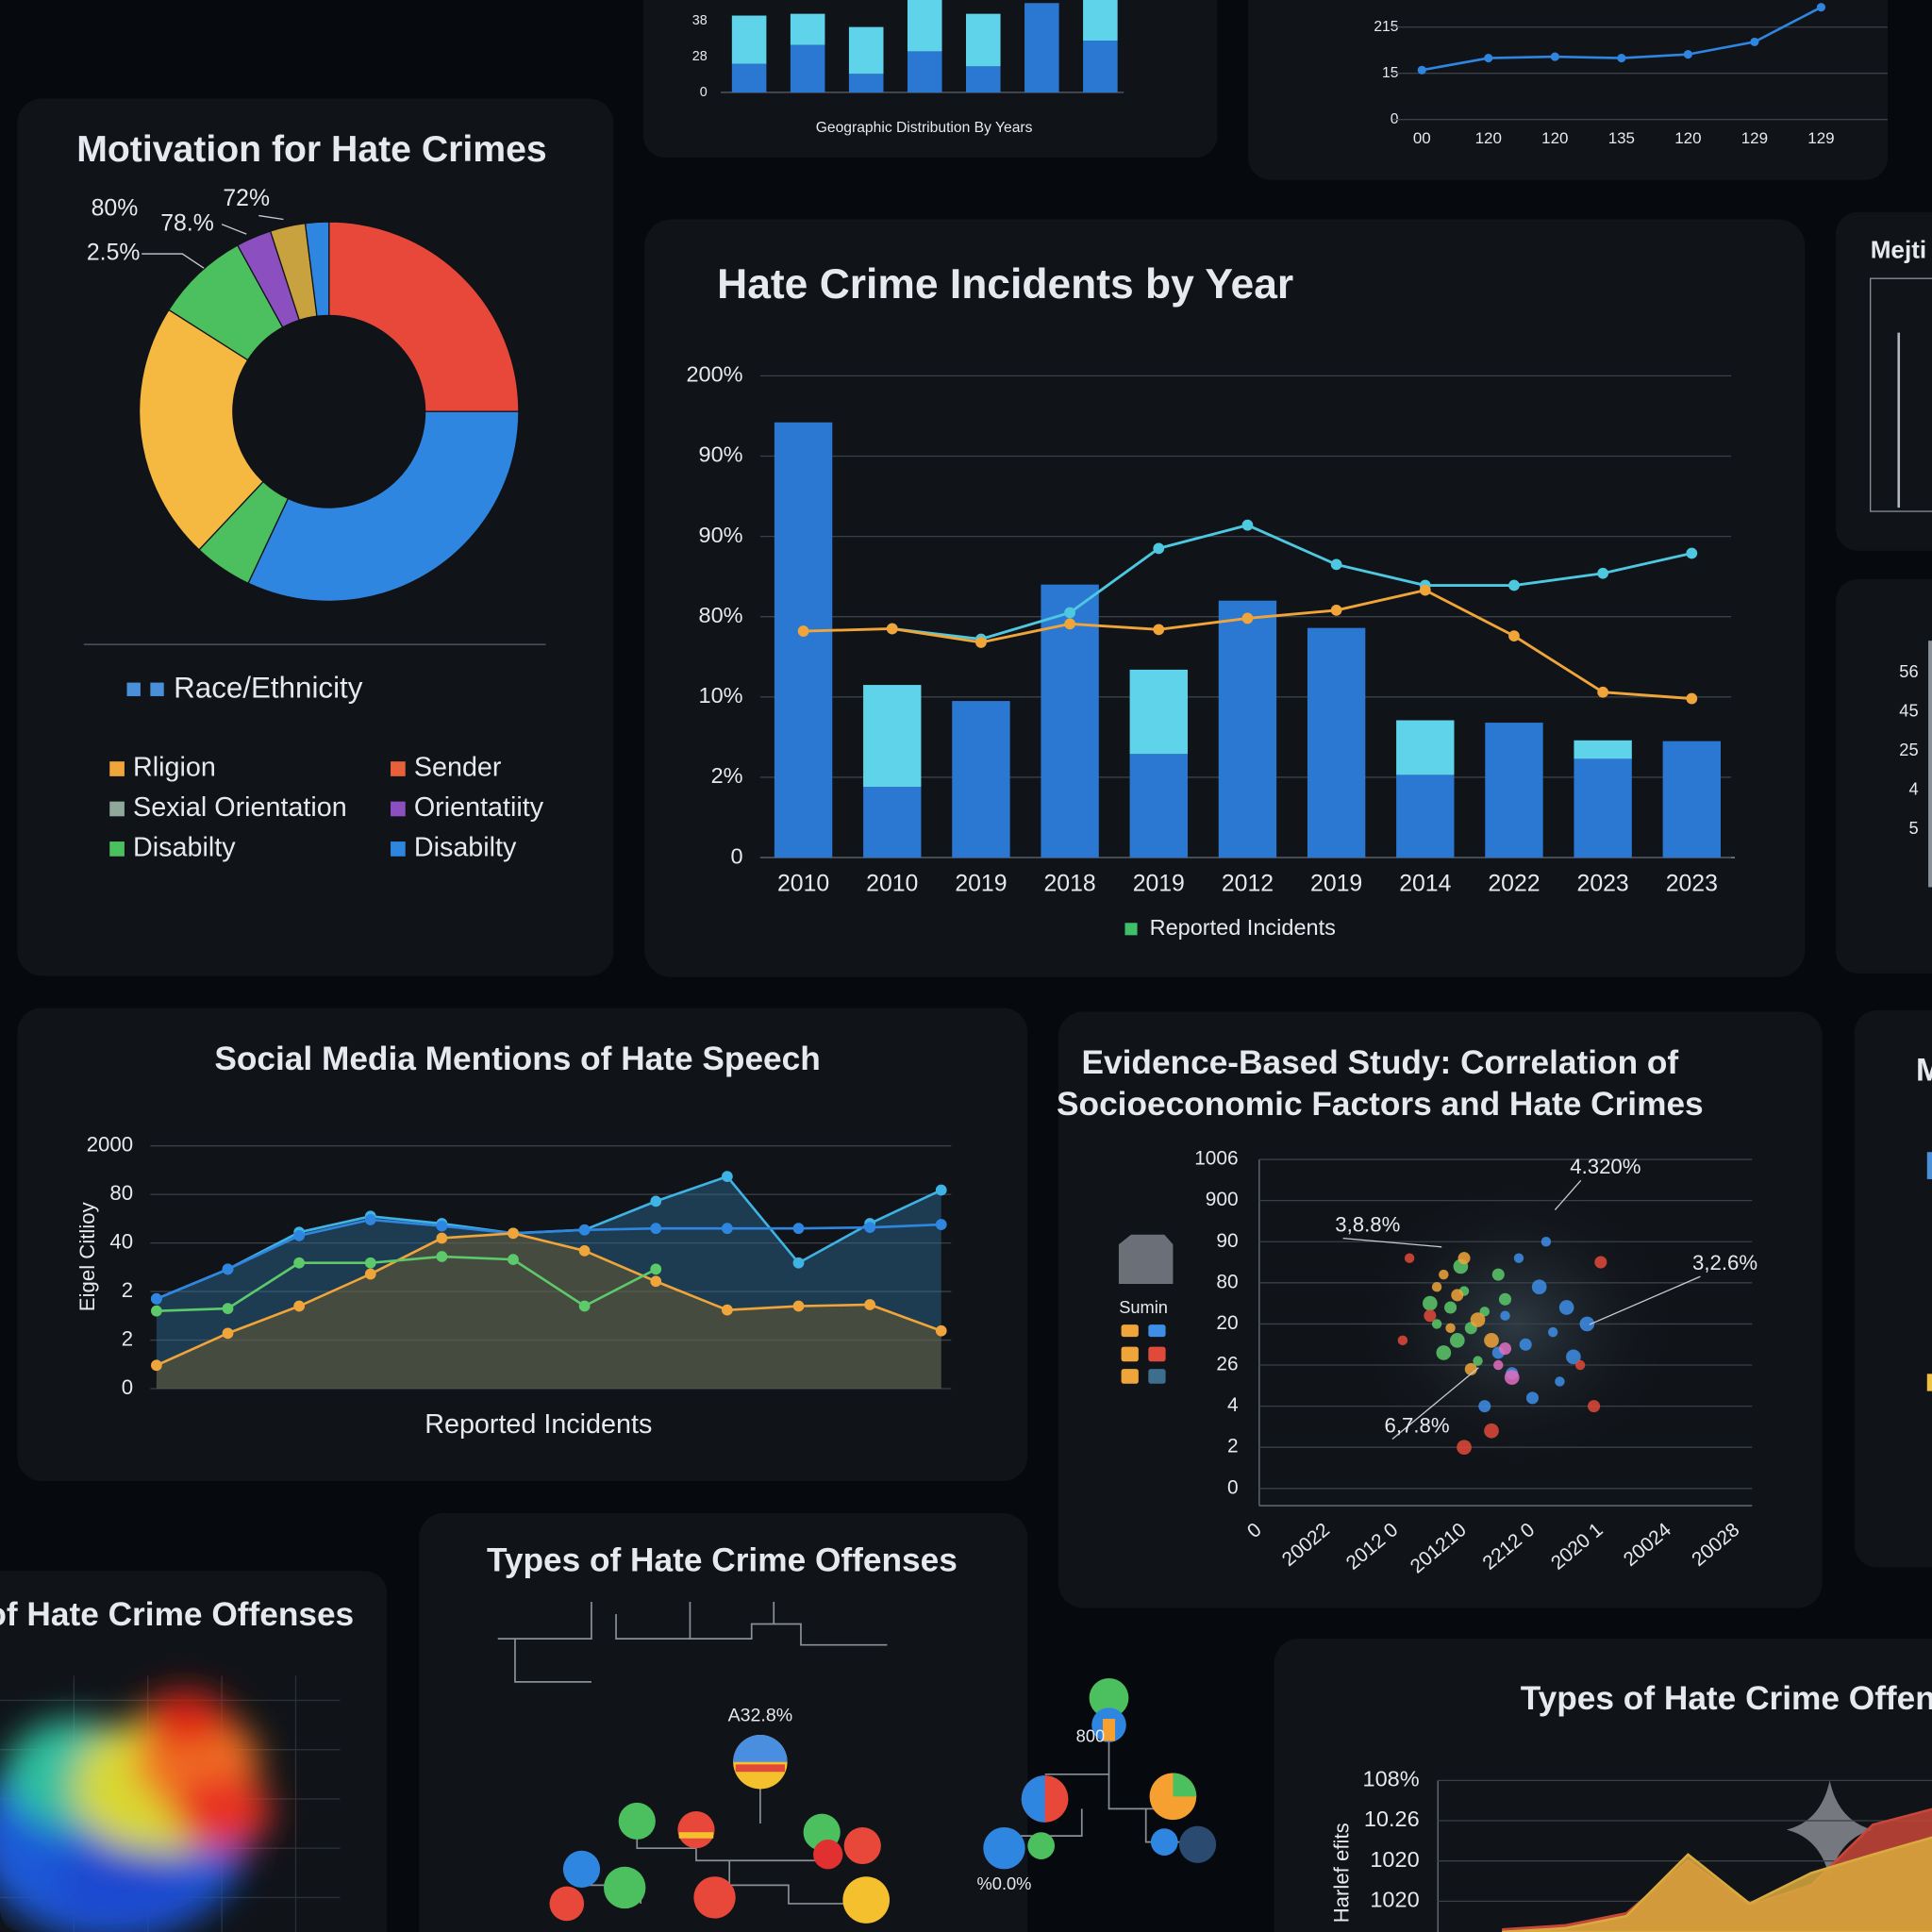 The width and height of the screenshot is (1932, 1932). Describe the element at coordinates (723, 1559) in the screenshot. I see `chart-title: Types of Hate Crime Offenses` at that location.